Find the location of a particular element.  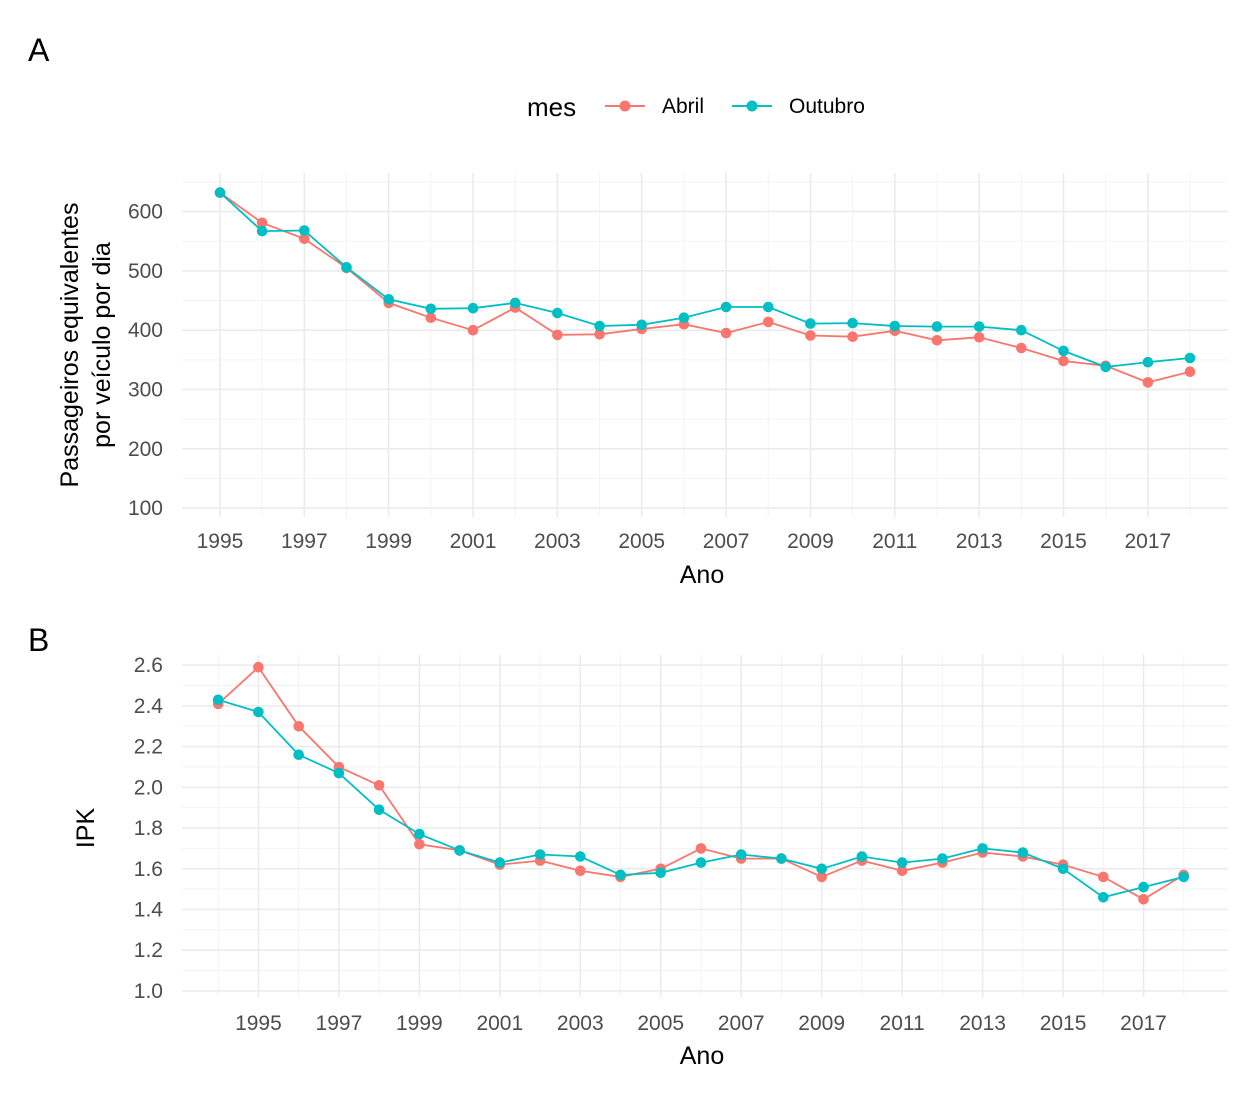

panel-a-y-tick-label: 100 is located at coordinates (145, 508).